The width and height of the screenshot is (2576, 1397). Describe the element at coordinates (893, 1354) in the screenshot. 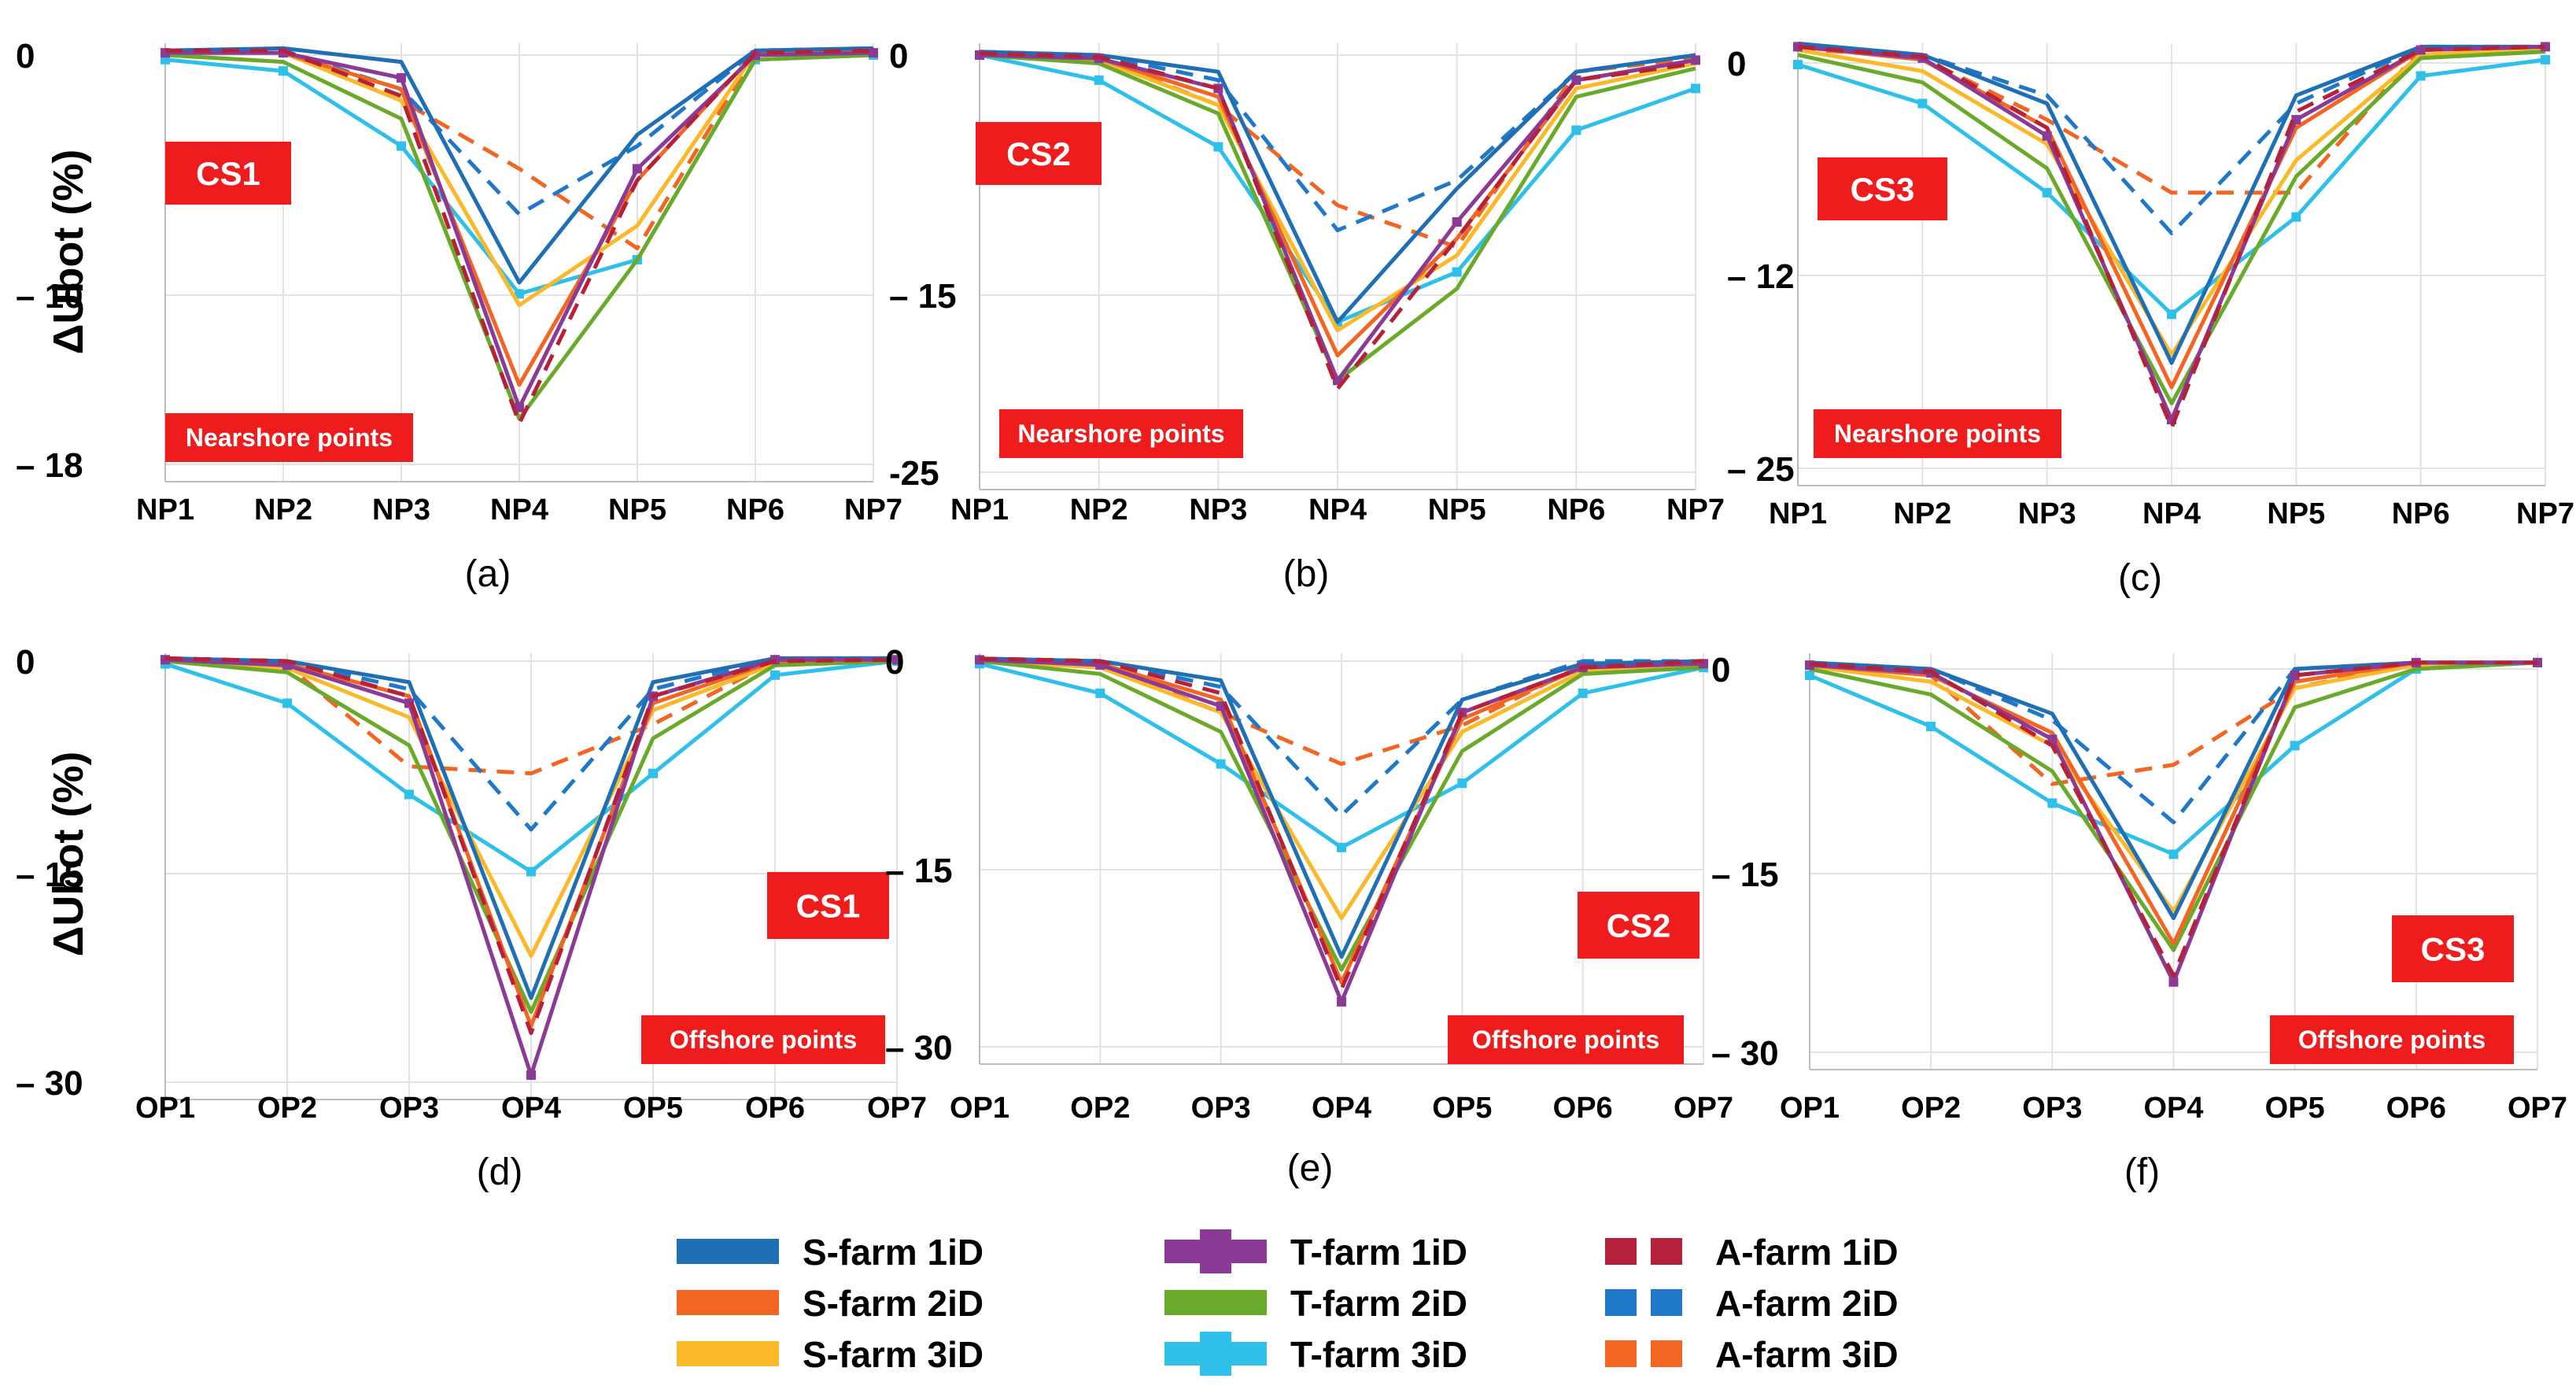

I see `legend-label: S-farm 3iD` at that location.